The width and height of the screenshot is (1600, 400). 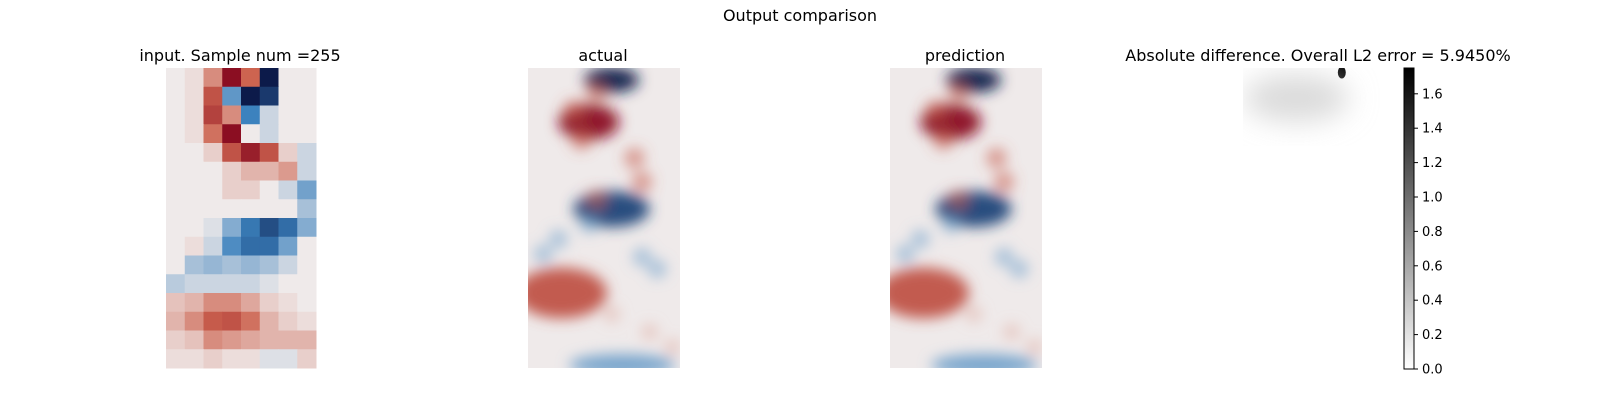 What do you see at coordinates (1432, 94) in the screenshot?
I see `colorbar-tick-label: 1.6` at bounding box center [1432, 94].